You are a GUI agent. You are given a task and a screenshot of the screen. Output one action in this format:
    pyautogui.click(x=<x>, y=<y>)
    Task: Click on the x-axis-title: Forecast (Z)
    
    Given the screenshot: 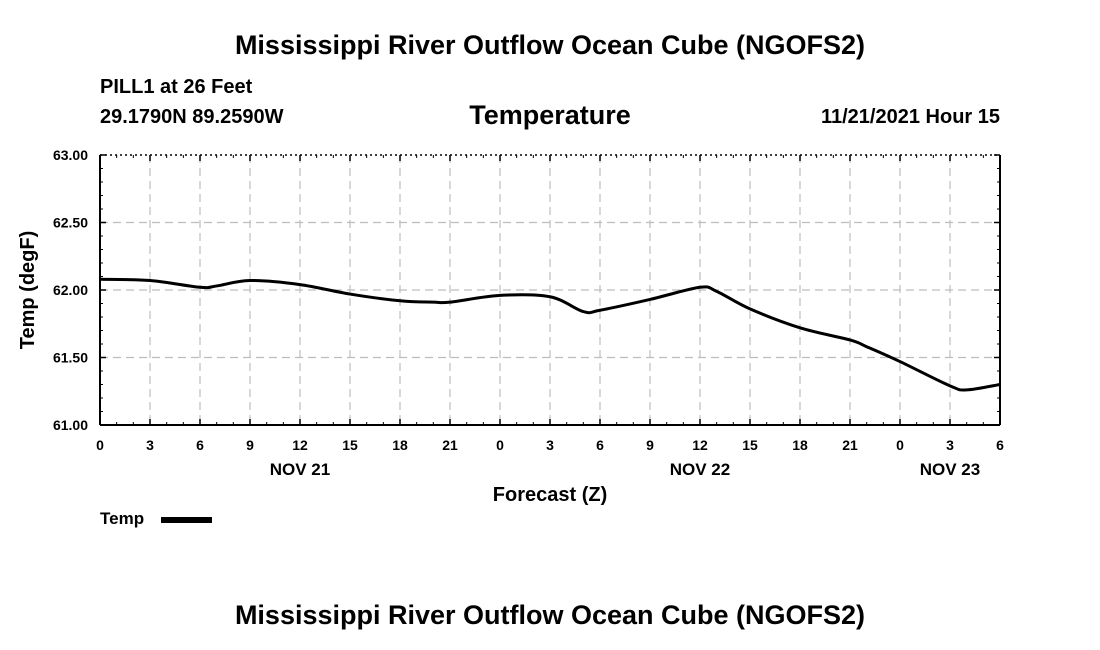 What is the action you would take?
    pyautogui.click(x=550, y=495)
    